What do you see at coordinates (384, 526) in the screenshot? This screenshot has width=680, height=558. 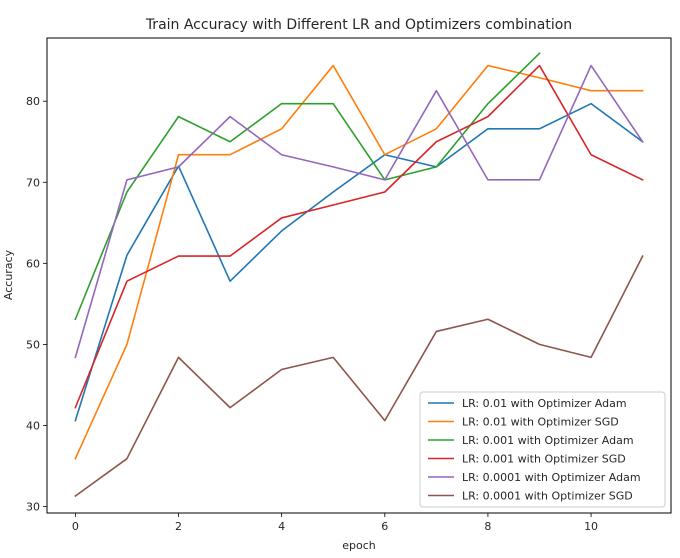 I see `x-tick-label: 6` at bounding box center [384, 526].